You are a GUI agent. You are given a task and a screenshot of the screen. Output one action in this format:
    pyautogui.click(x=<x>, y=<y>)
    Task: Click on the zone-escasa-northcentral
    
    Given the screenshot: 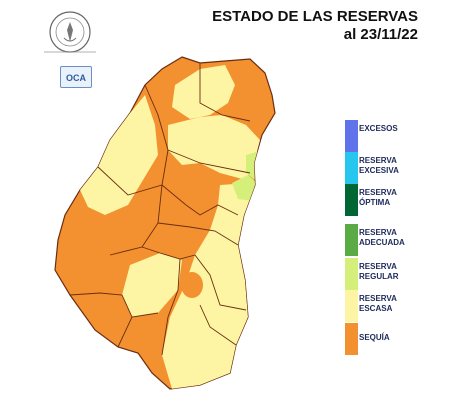 What is the action you would take?
    pyautogui.click(x=214, y=147)
    